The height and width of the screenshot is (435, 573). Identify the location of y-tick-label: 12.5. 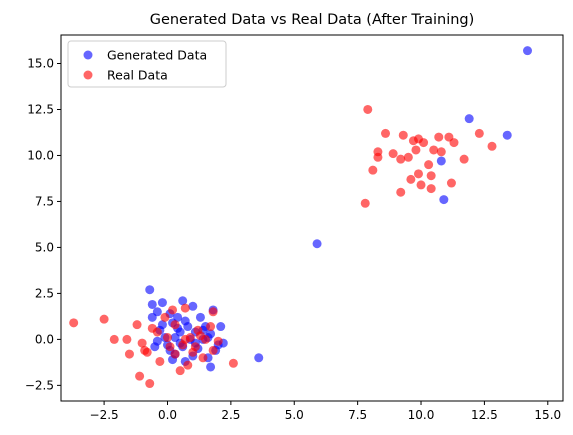
(40, 109).